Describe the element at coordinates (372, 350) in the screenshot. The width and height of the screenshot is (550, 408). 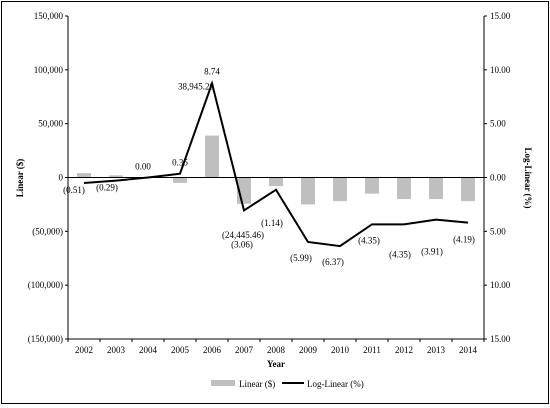
I see `x-tick-label: 2011` at that location.